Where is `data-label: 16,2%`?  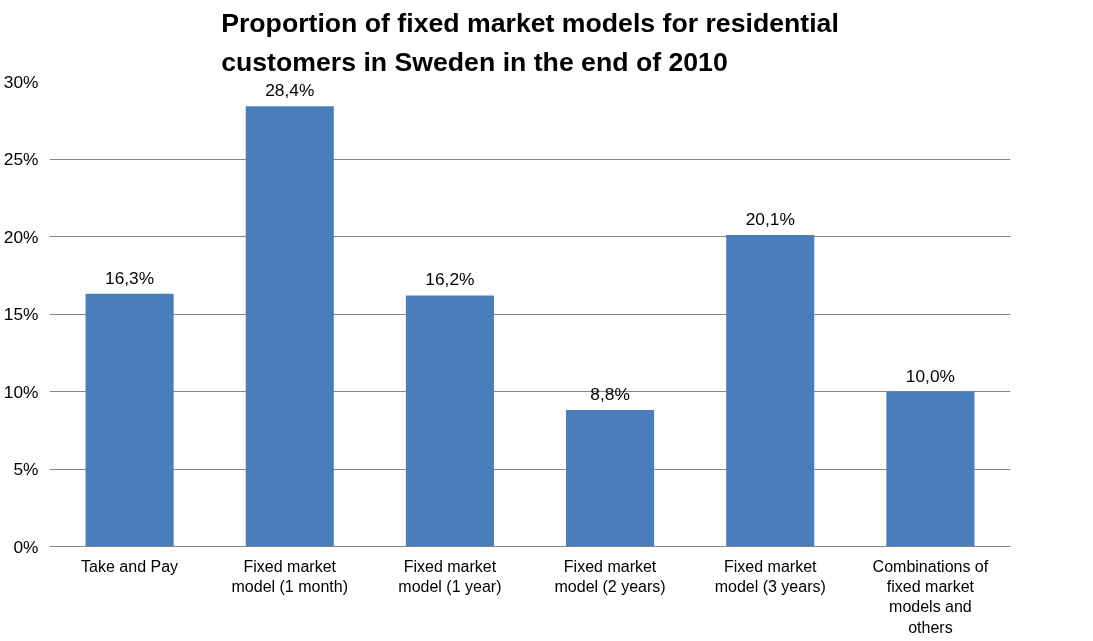 data-label: 16,2% is located at coordinates (450, 279).